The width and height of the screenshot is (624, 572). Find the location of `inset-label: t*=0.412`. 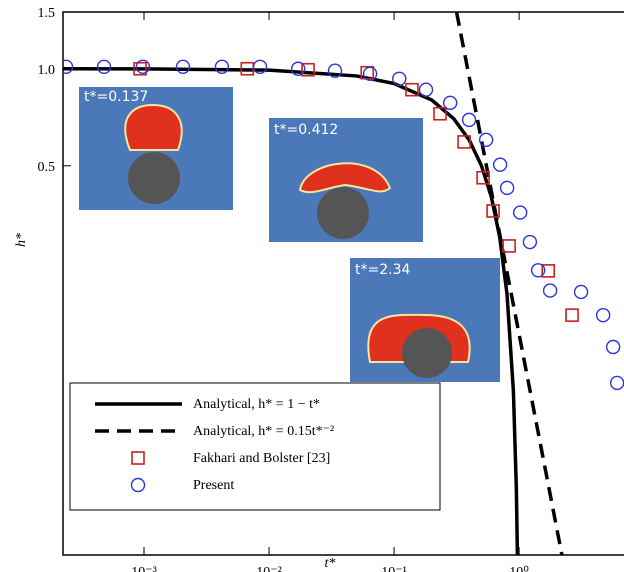

inset-label: t*=0.412 is located at coordinates (306, 130).